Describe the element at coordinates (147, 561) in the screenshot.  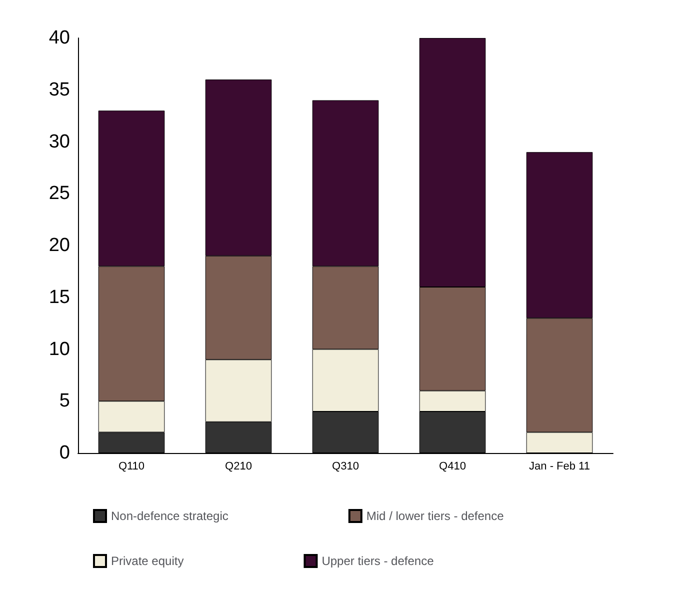
I see `legend-label: Private equity` at that location.